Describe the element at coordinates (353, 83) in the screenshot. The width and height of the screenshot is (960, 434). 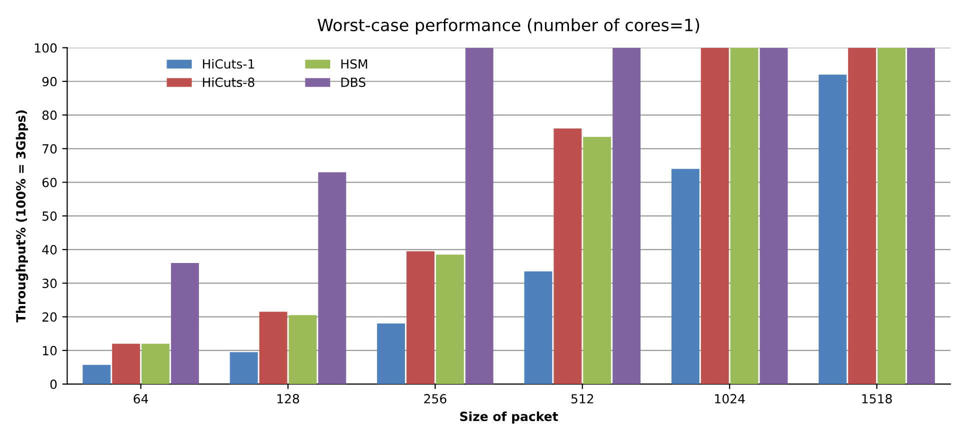
I see `legend-label: DBS` at that location.